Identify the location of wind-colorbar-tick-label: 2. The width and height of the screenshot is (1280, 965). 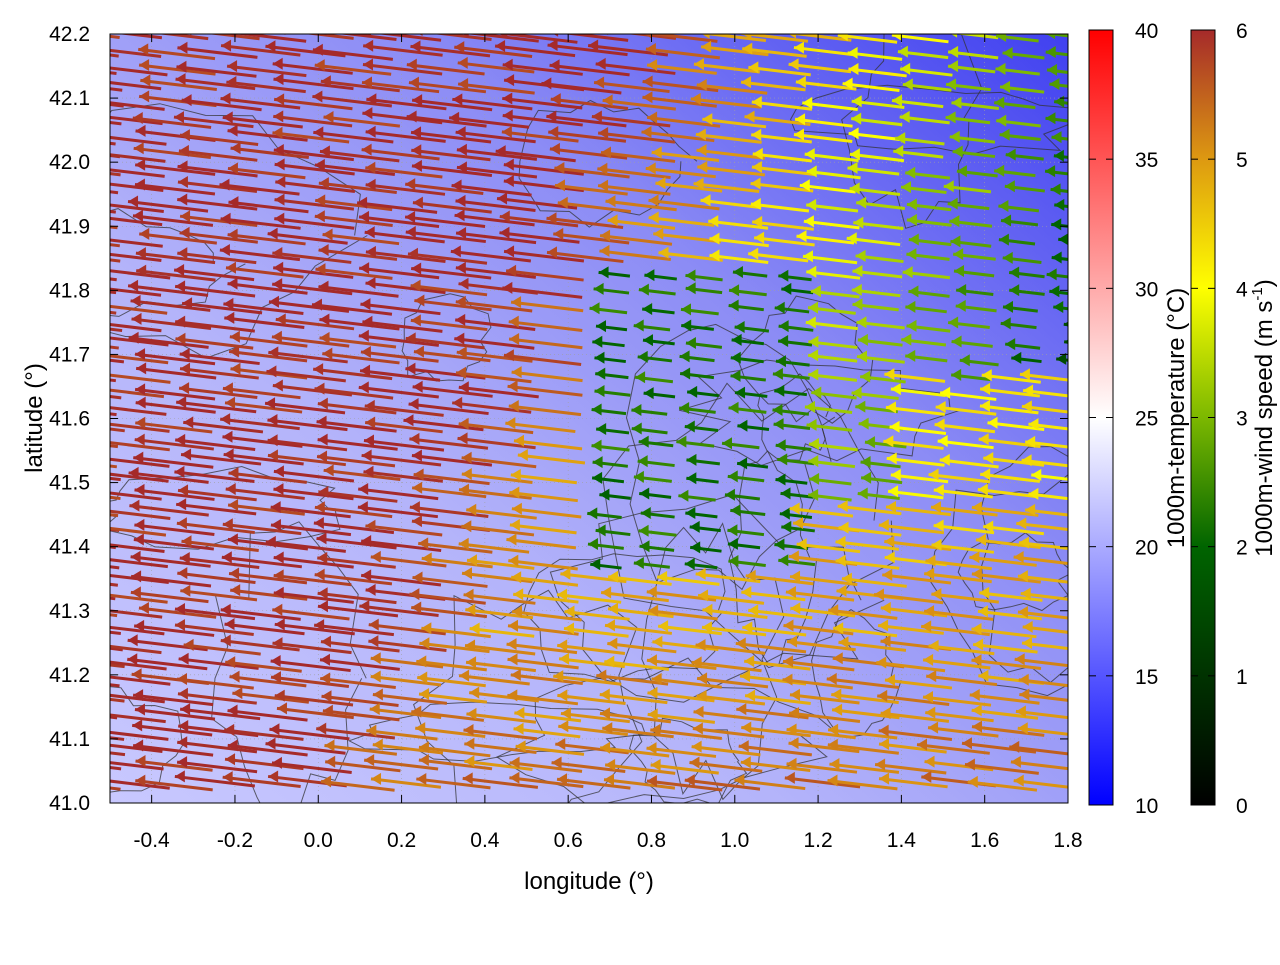
(1242, 548).